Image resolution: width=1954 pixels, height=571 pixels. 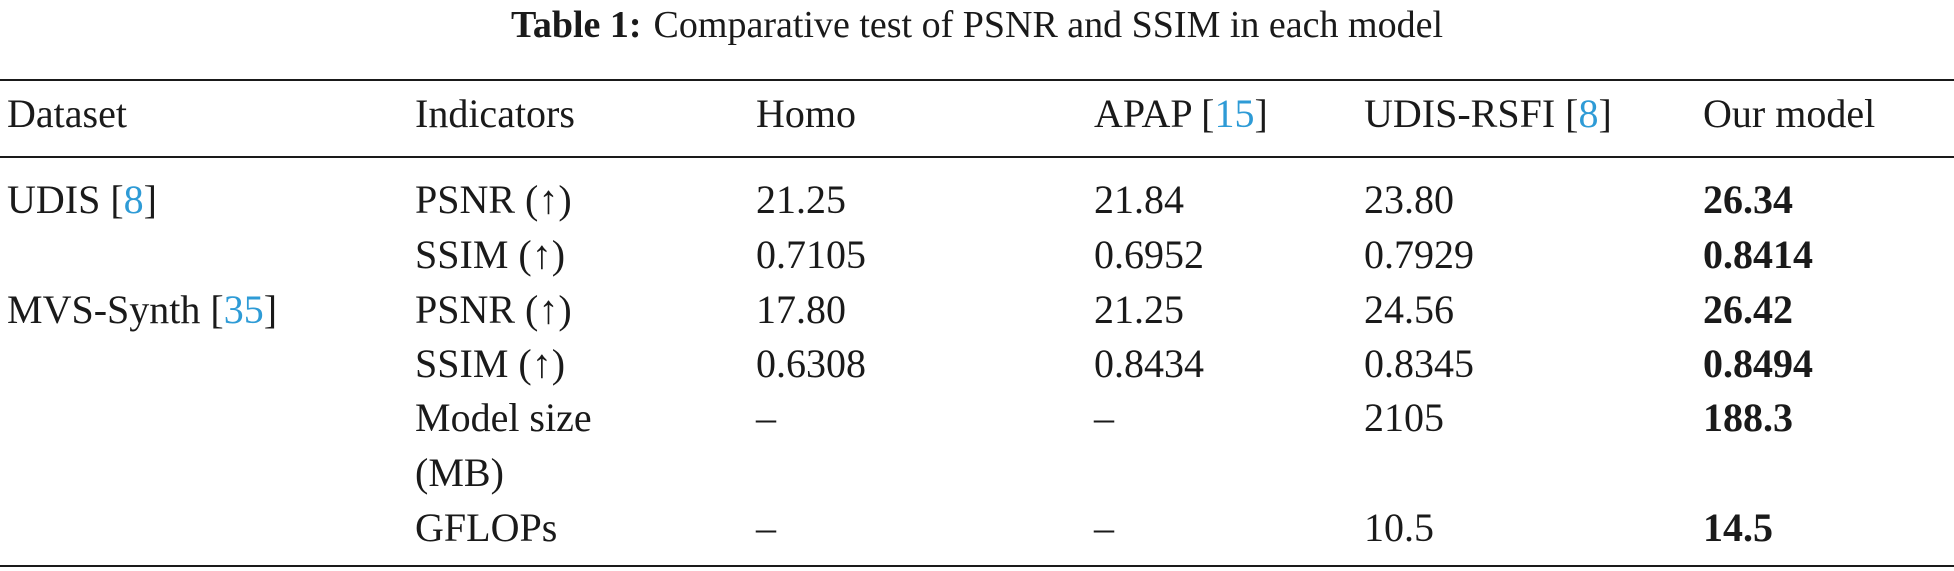 What do you see at coordinates (459, 472) in the screenshot?
I see `table-row-indicator-unit: (MB)` at bounding box center [459, 472].